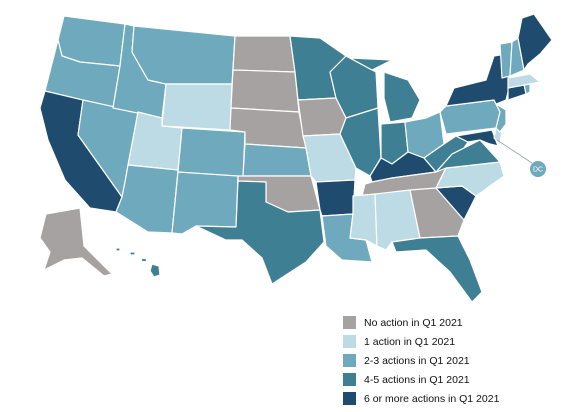 The image size is (569, 412). I want to click on state-new-jersey, so click(501, 118).